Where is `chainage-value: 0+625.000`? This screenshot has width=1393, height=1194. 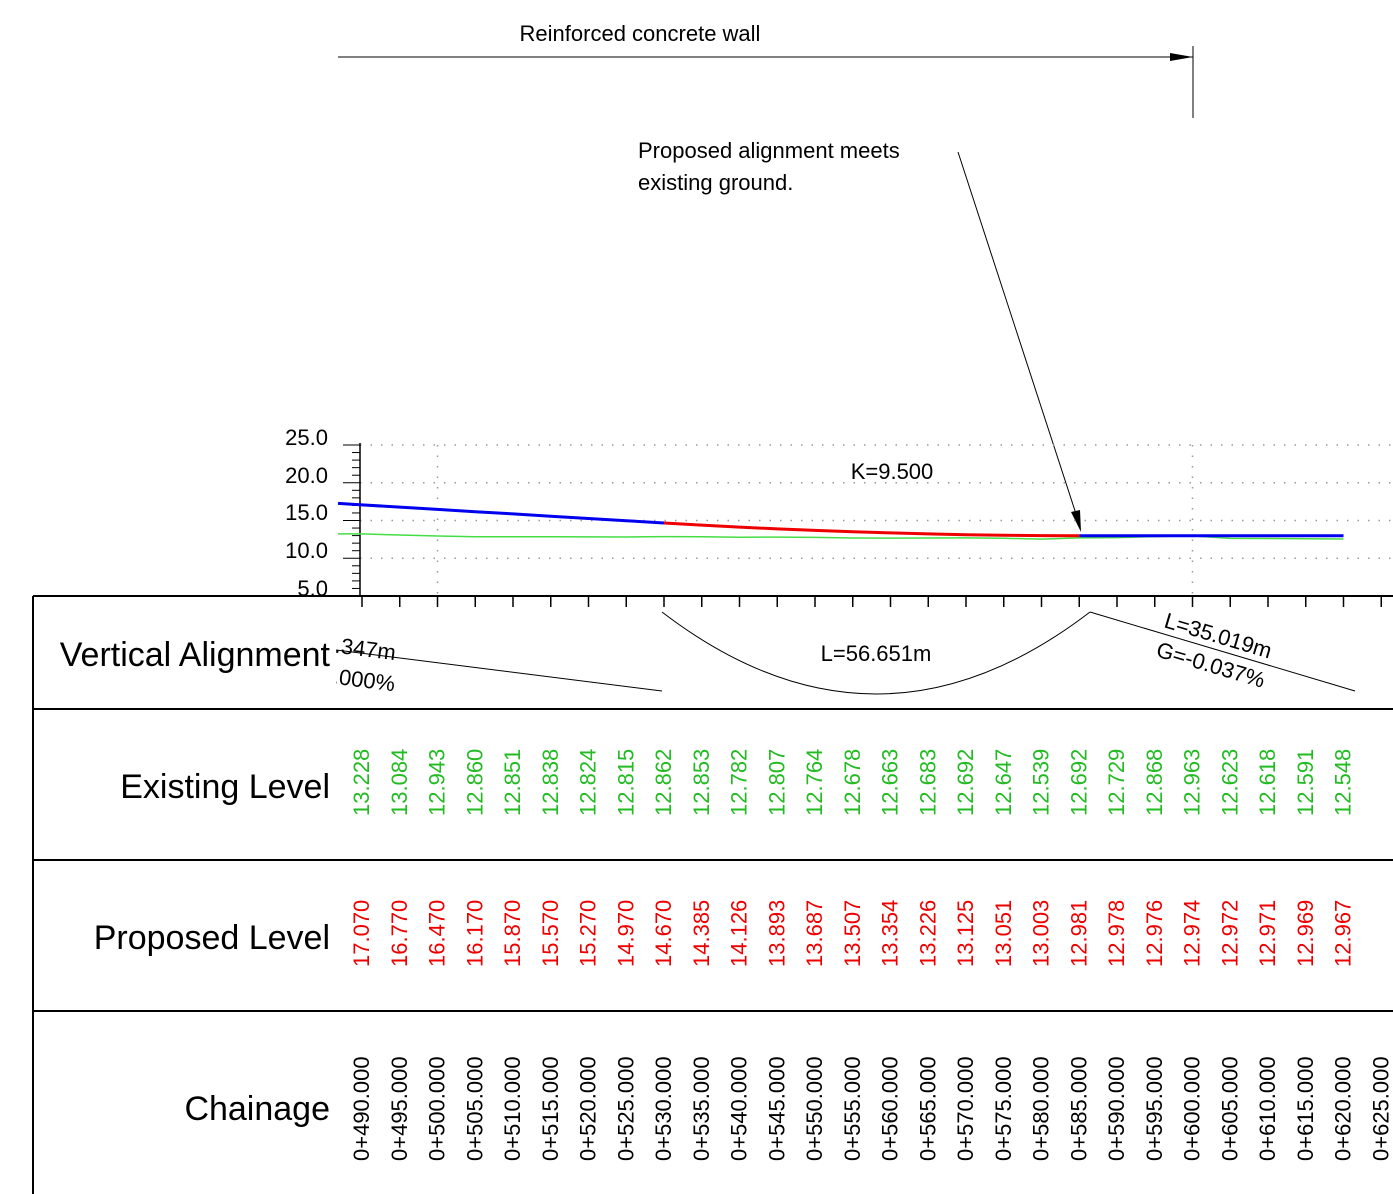
chainage-value: 0+625.000 is located at coordinates (1380, 1108).